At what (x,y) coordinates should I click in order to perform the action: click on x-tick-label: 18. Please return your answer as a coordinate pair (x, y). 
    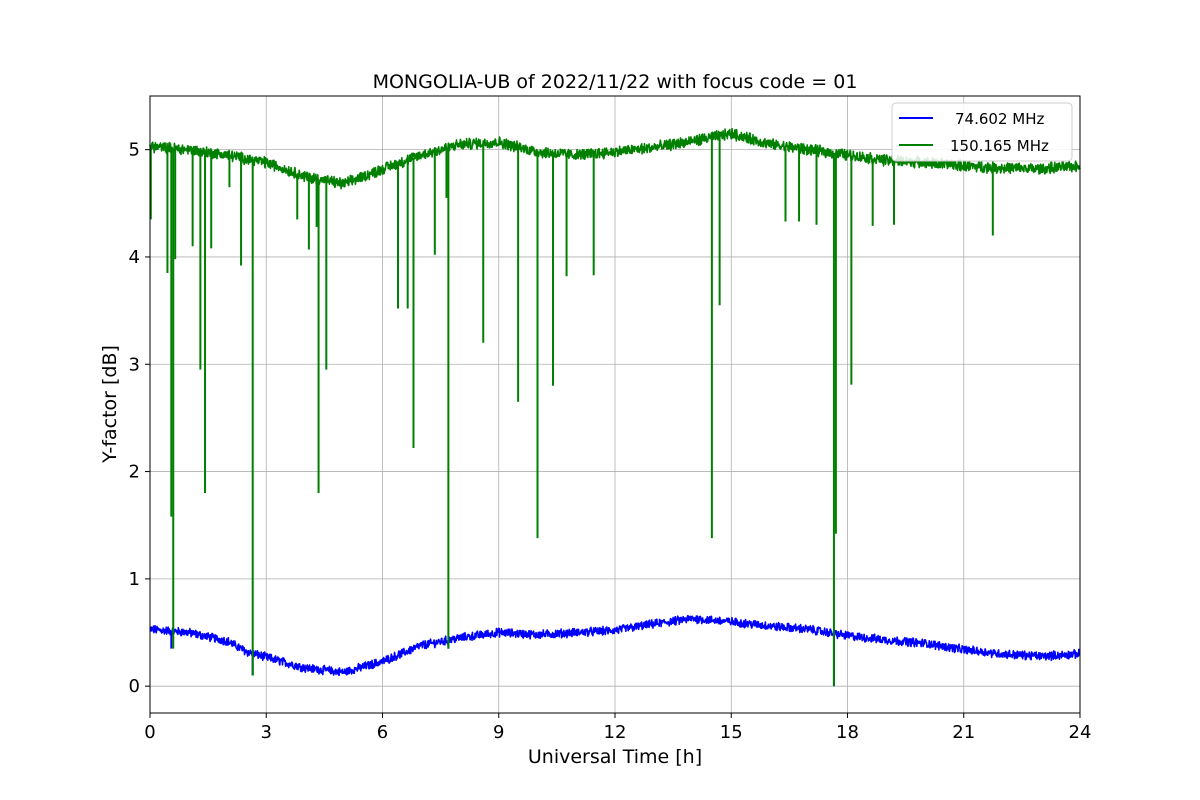
    Looking at the image, I should click on (847, 732).